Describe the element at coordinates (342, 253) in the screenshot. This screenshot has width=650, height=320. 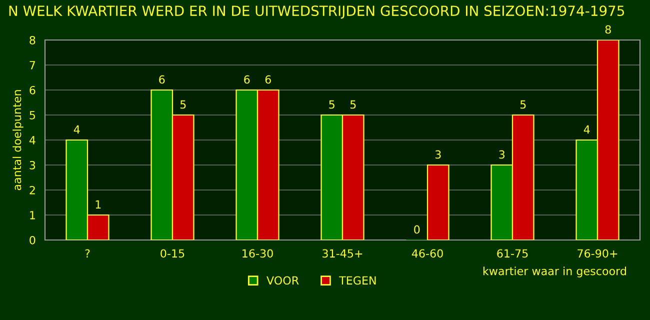
I see `x-tick-label: 31-45+` at that location.